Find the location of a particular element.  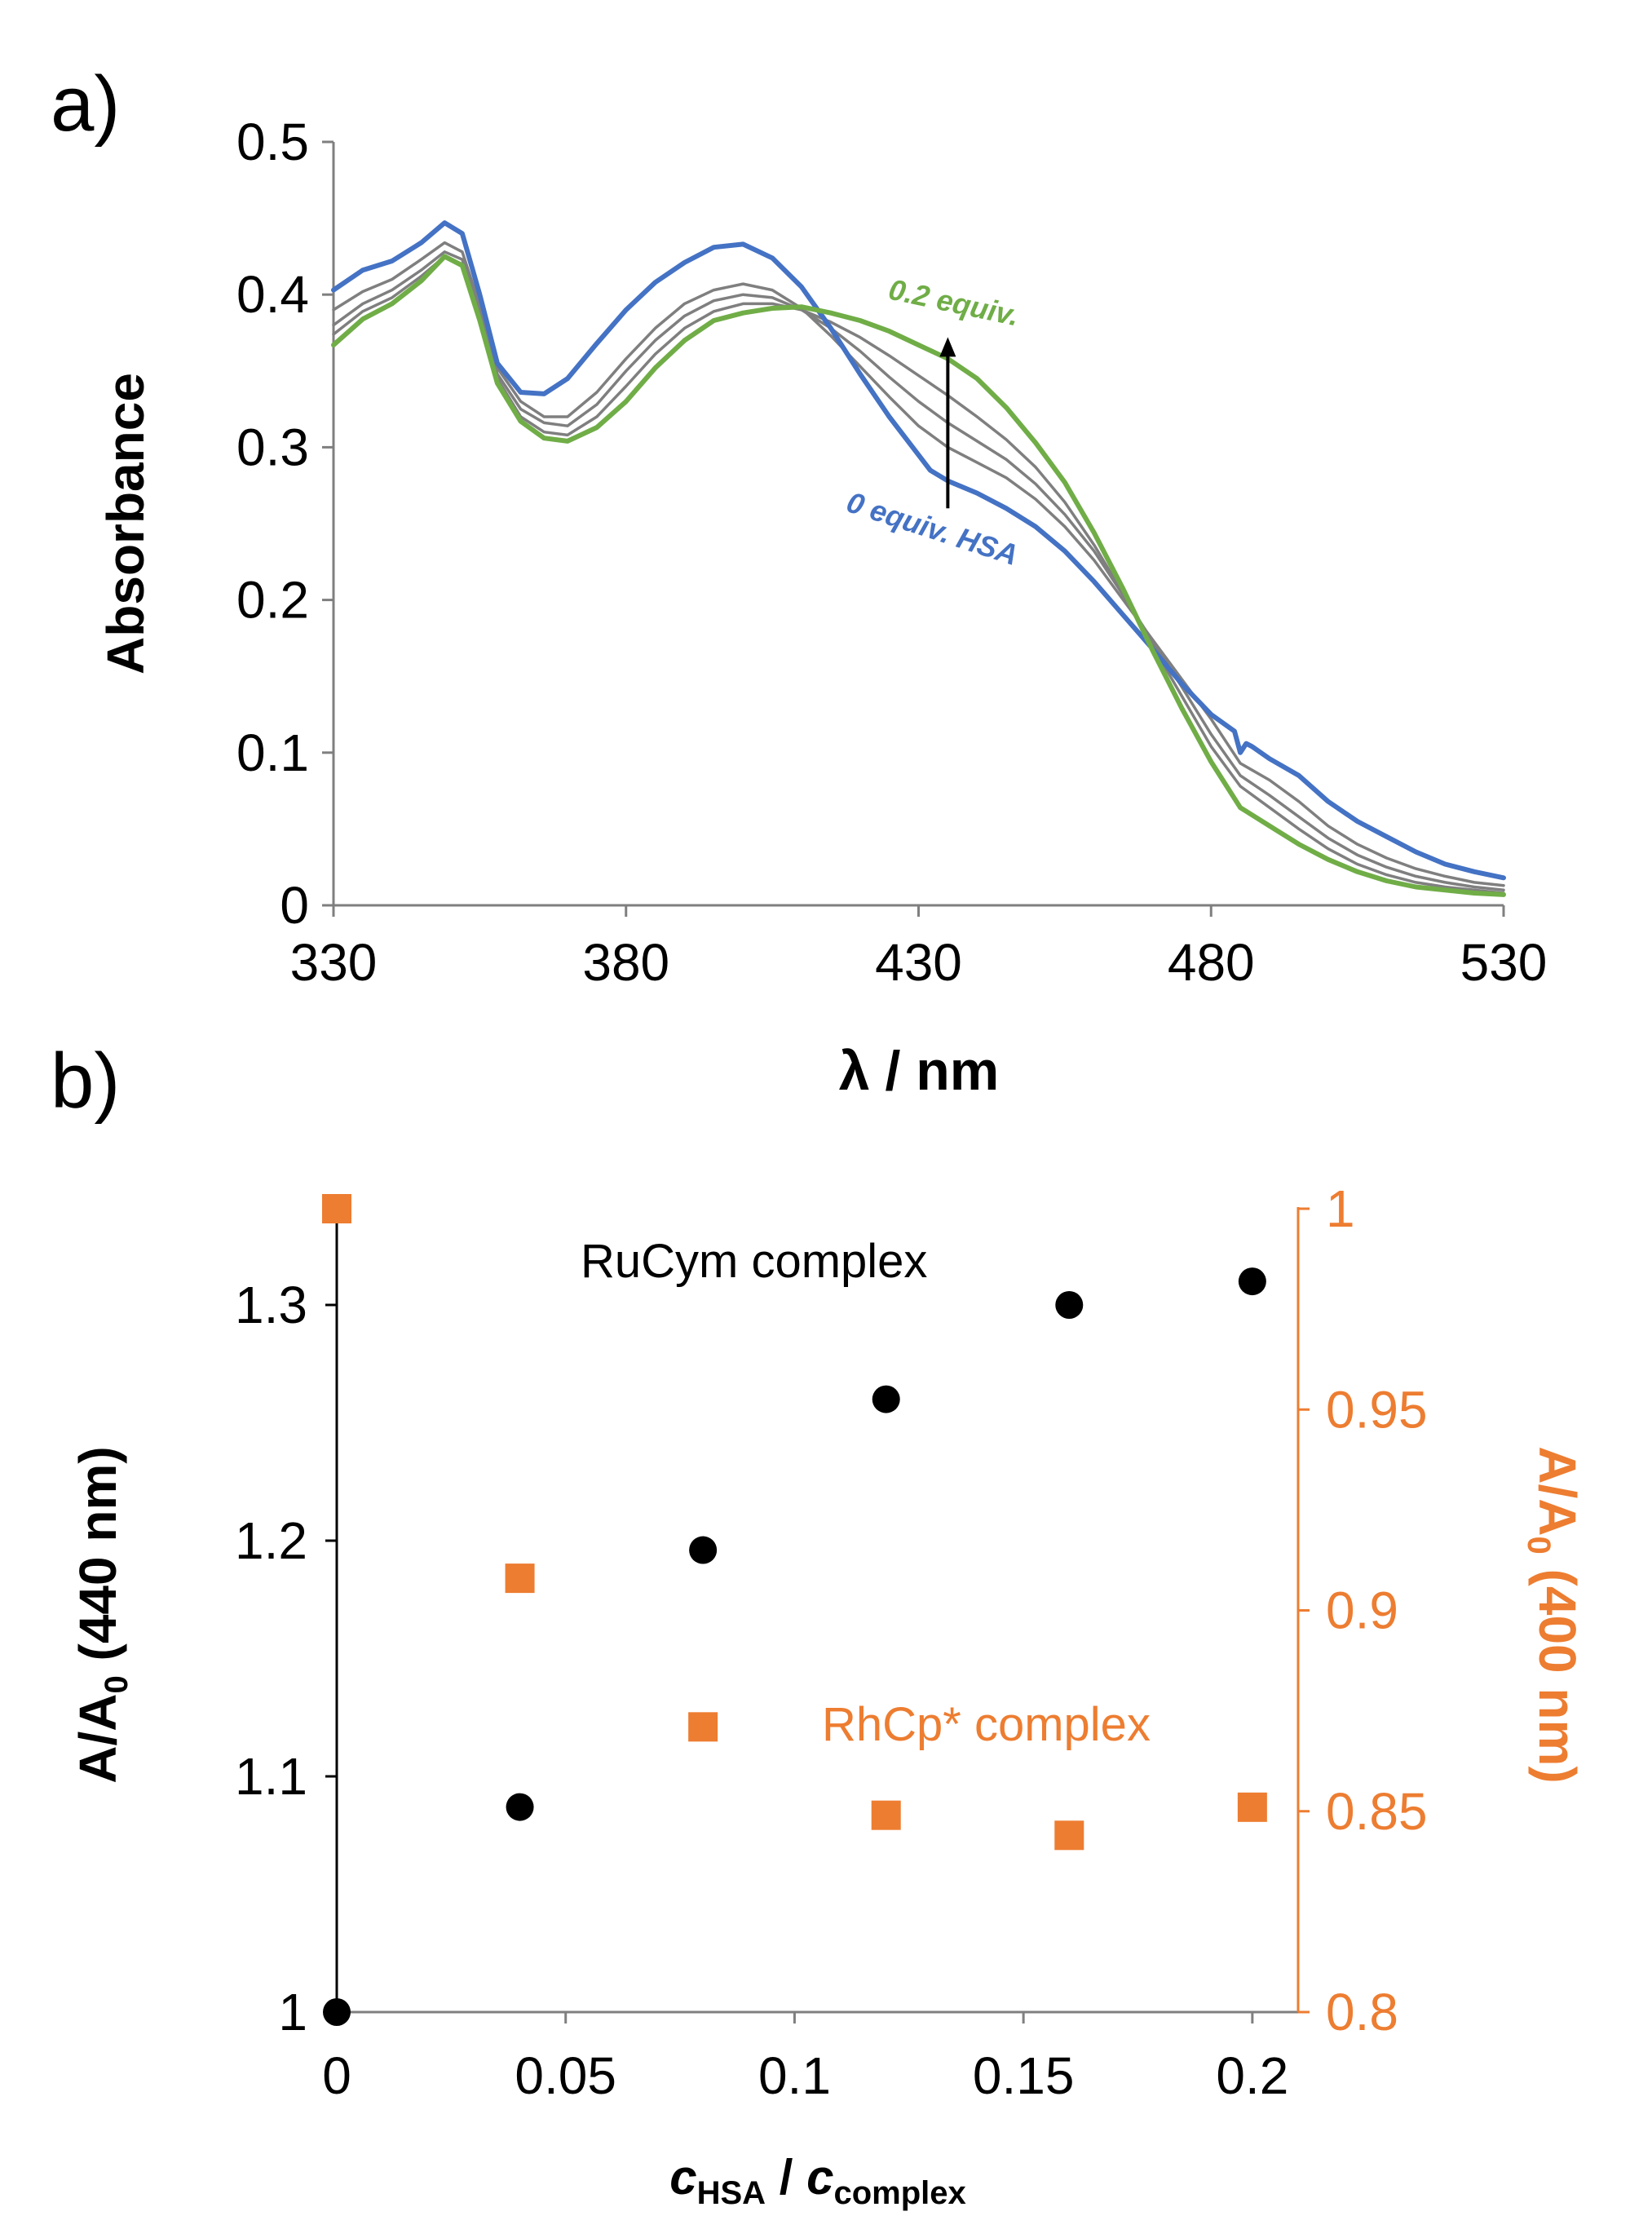

left-y-tick-label: 1.3 is located at coordinates (271, 1305).